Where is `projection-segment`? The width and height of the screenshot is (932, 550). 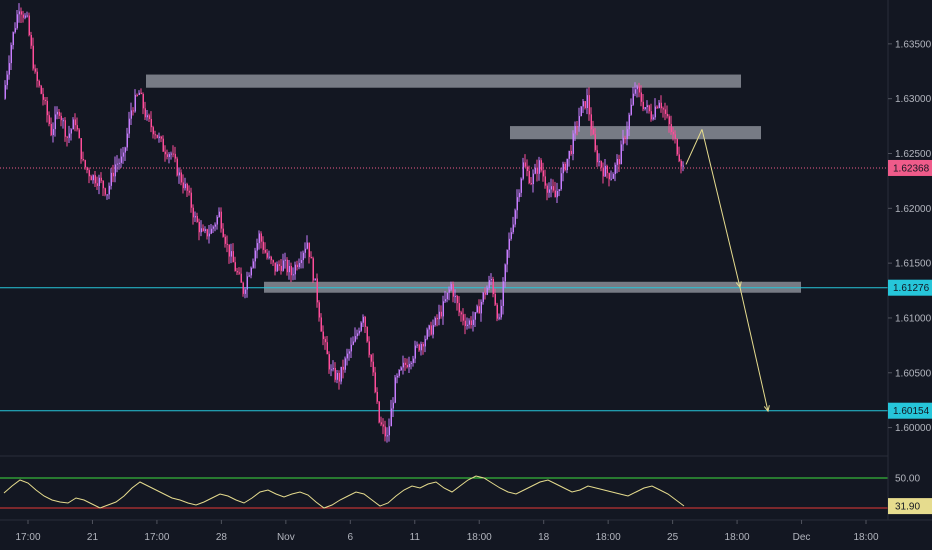
projection-segment is located at coordinates (754, 349).